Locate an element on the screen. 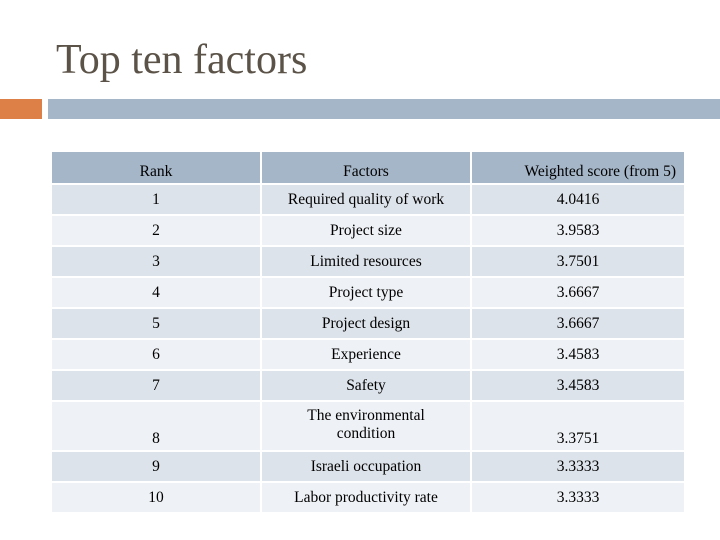 This screenshot has height=540, width=720. table-header-row: Rank Factors Weighted score (from 5) is located at coordinates (368, 168).